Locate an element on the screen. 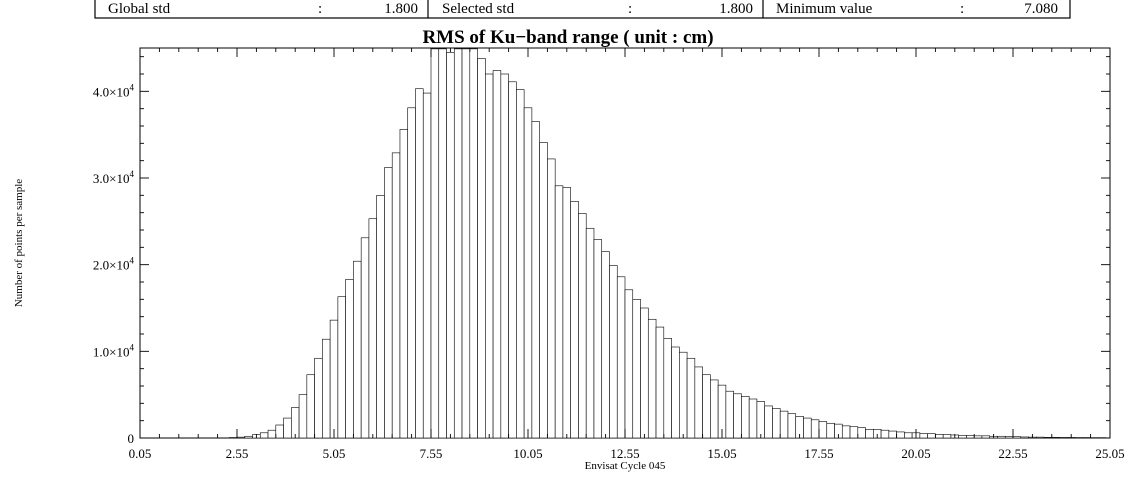  x-tick-label: 17.55 is located at coordinates (818, 453).